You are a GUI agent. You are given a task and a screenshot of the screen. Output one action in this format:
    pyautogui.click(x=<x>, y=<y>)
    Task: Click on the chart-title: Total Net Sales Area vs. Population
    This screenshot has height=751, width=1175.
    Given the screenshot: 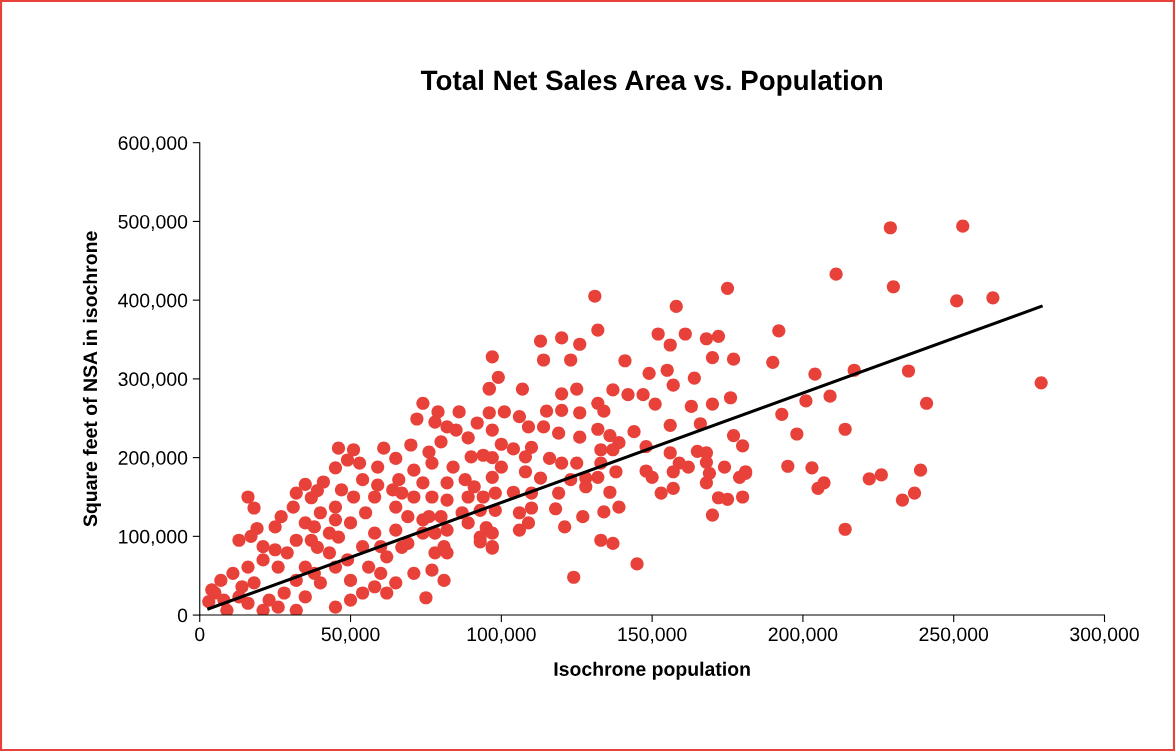 What is the action you would take?
    pyautogui.click(x=651, y=82)
    